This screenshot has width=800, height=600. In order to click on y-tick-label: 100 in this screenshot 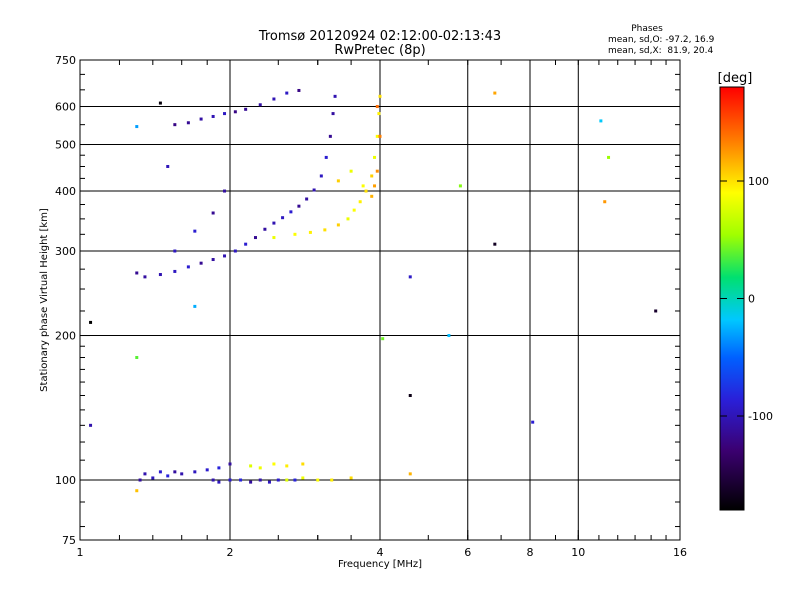, I will do `click(65, 480)`.